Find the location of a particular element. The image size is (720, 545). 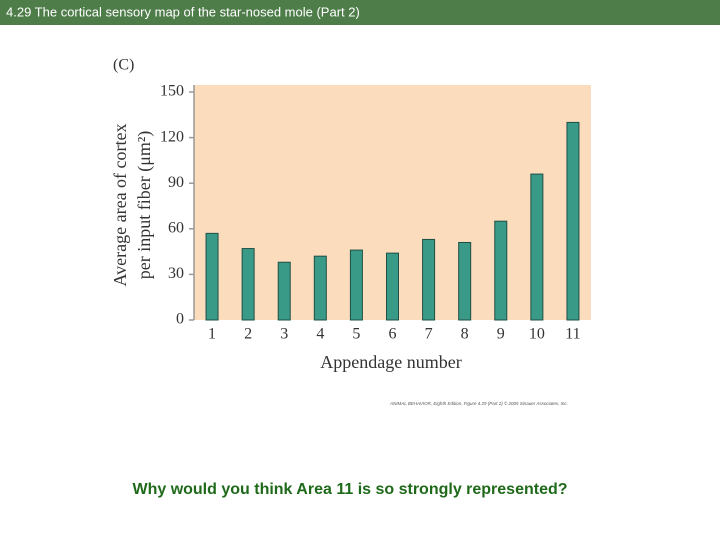

y-tick-label: 60 is located at coordinates (176, 227).